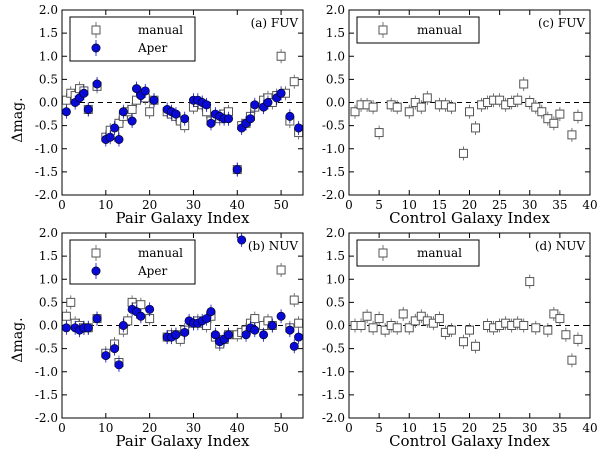  Describe the element at coordinates (46, 195) in the screenshot. I see `y-tick-label: -2.0` at that location.